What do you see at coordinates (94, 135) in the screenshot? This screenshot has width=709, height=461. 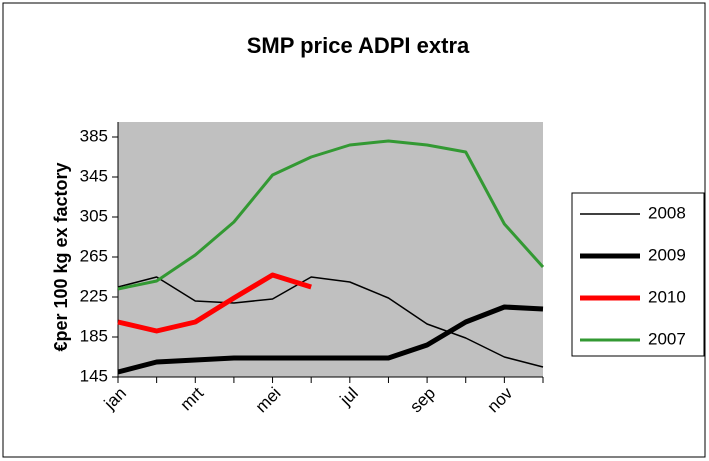 I see `y-tick-label: 385` at bounding box center [94, 135].